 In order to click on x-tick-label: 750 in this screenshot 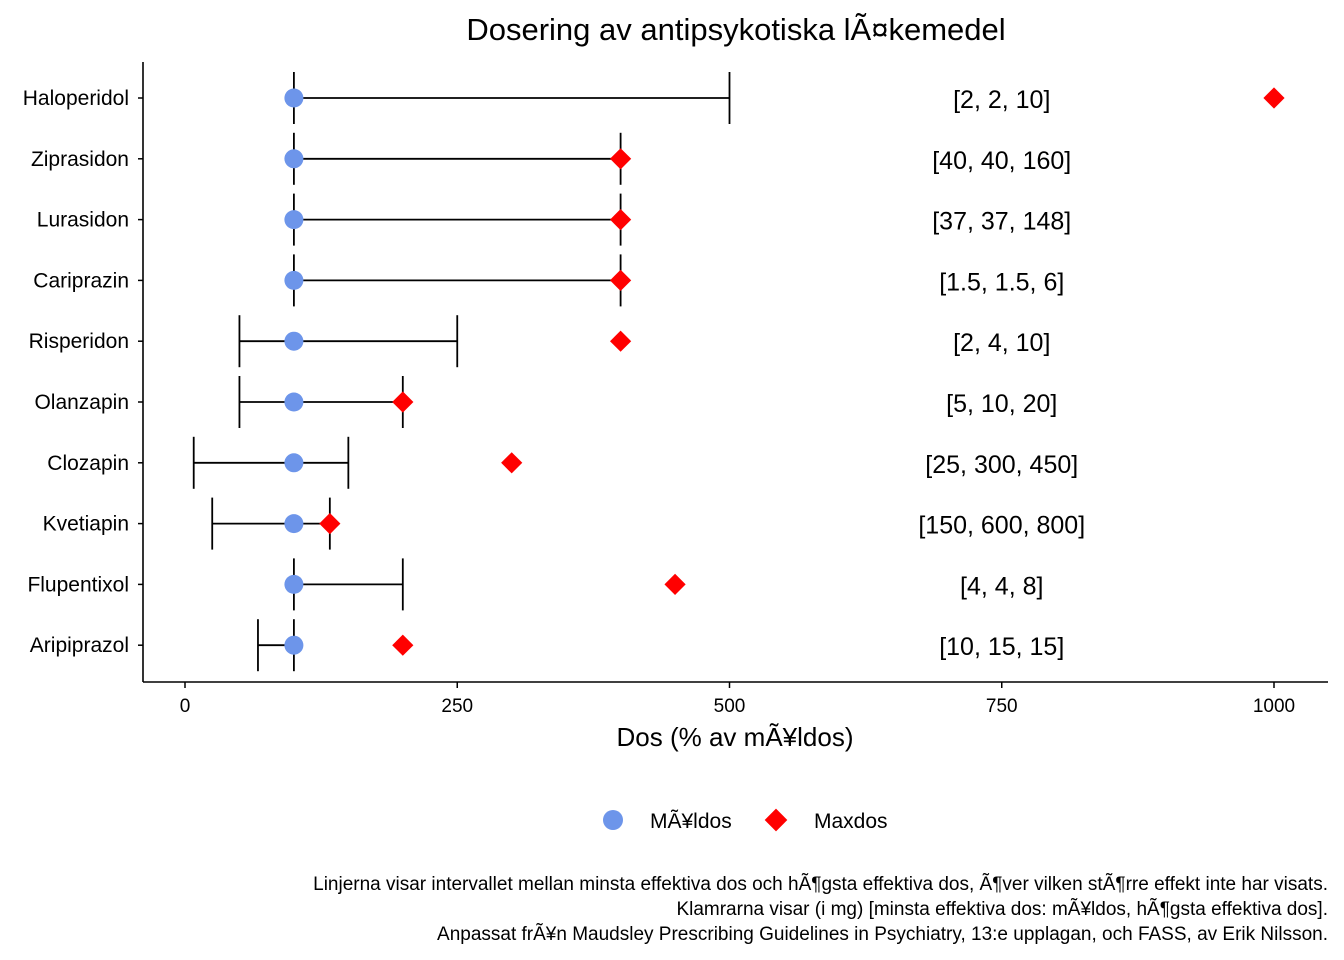, I will do `click(1002, 706)`.